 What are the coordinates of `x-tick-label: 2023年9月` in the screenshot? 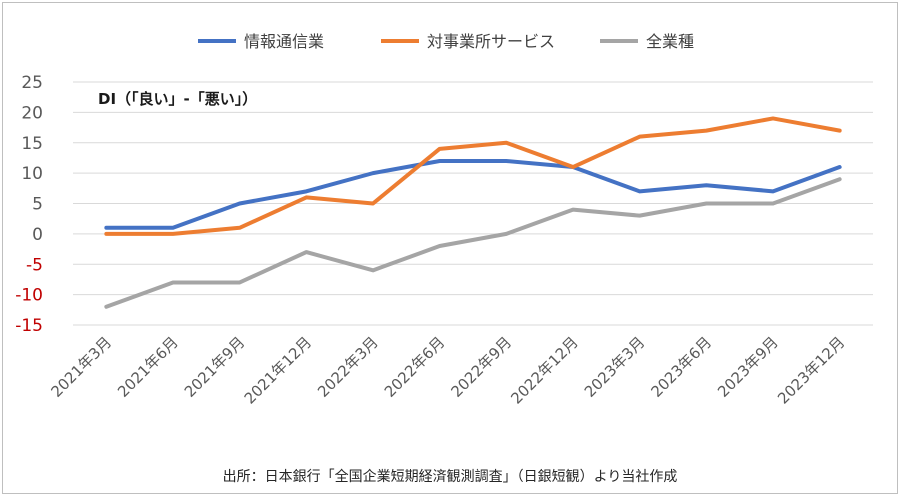 It's located at (748, 367).